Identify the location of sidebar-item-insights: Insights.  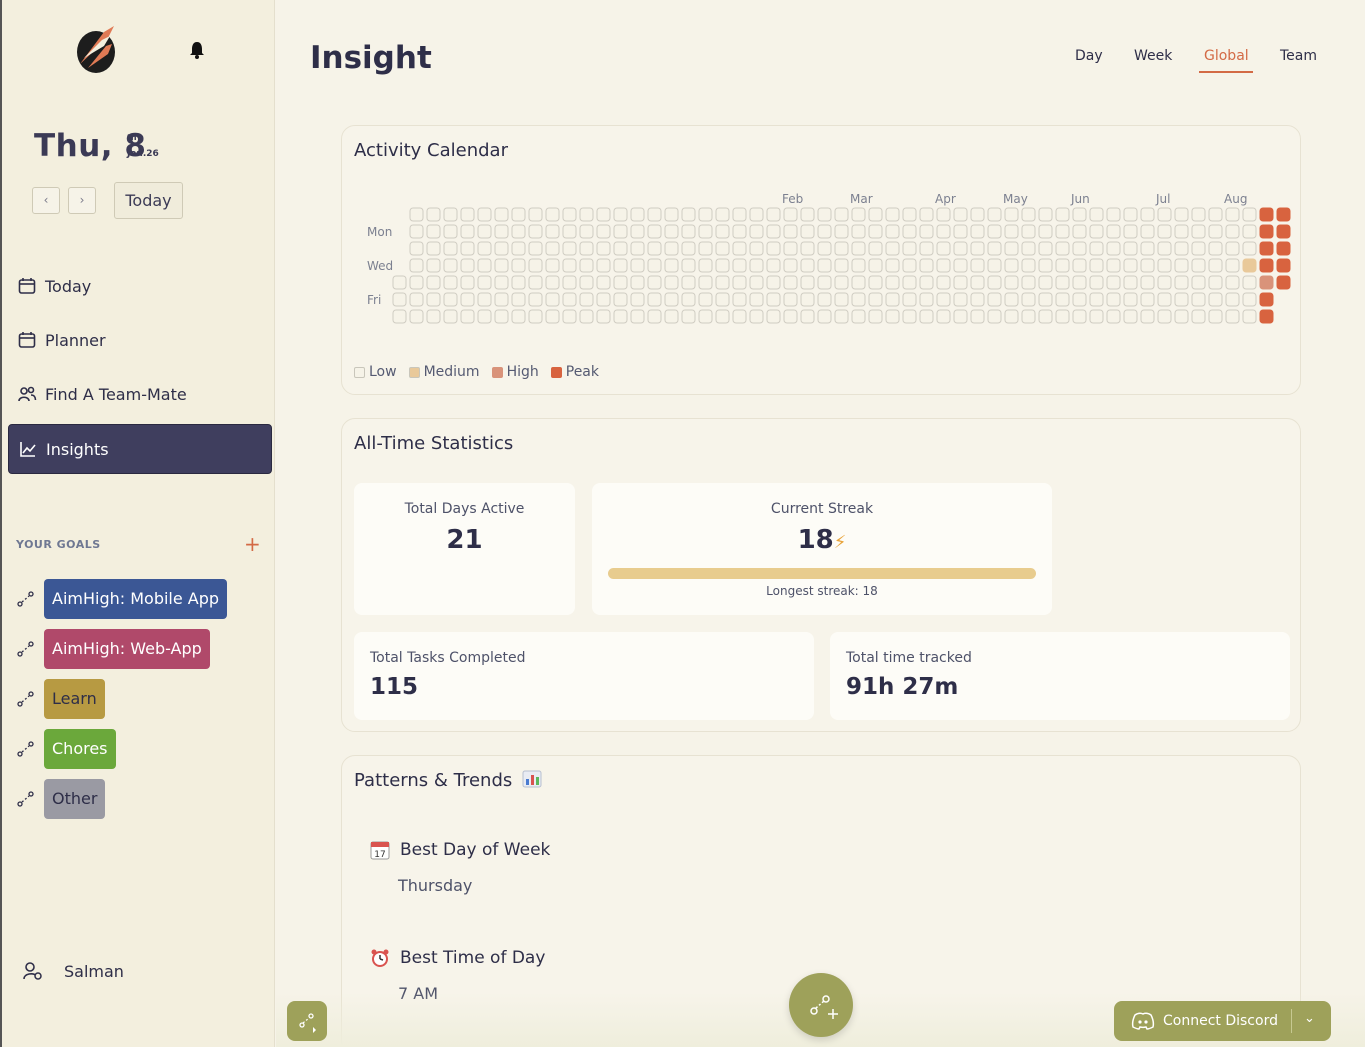
(140, 449).